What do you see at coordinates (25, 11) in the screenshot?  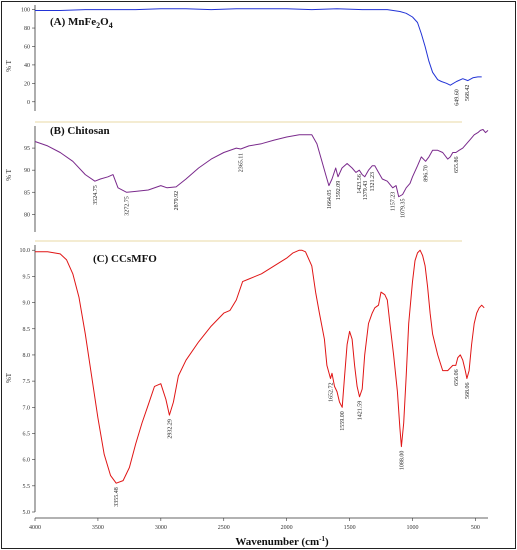 I see `y-tick-label: 100` at bounding box center [25, 11].